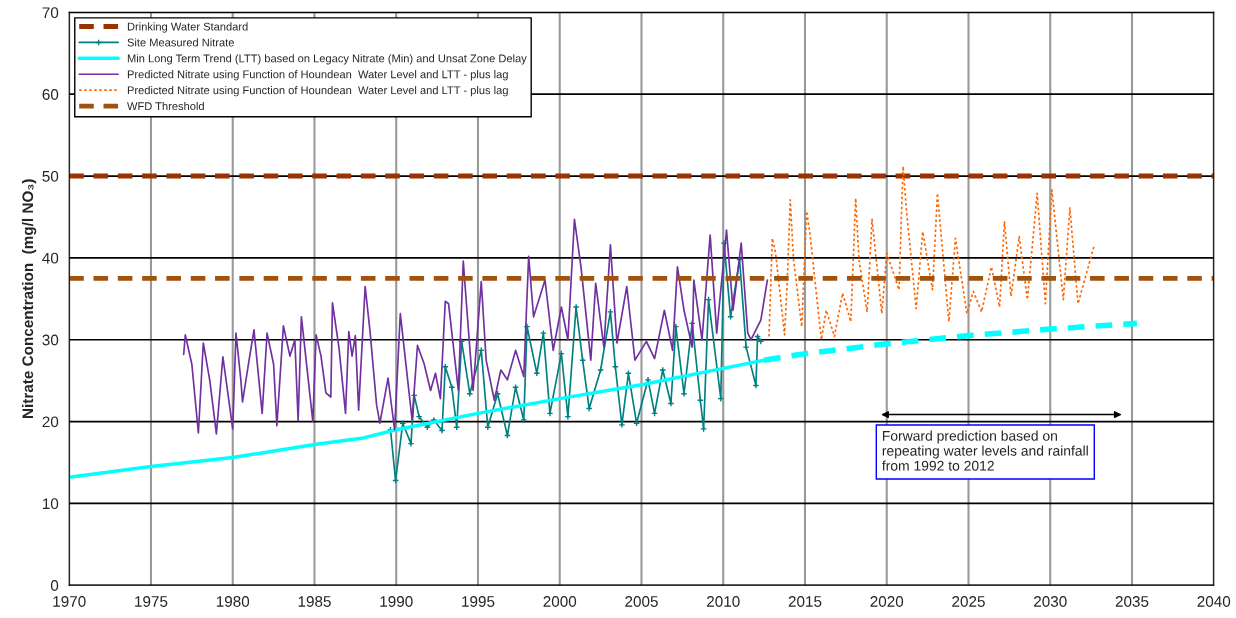  What do you see at coordinates (327, 59) in the screenshot?
I see `legend-label: Min Long Term Trend (LTT) based on Legacy Nitrate (Min) and Unsat Zone Delay` at bounding box center [327, 59].